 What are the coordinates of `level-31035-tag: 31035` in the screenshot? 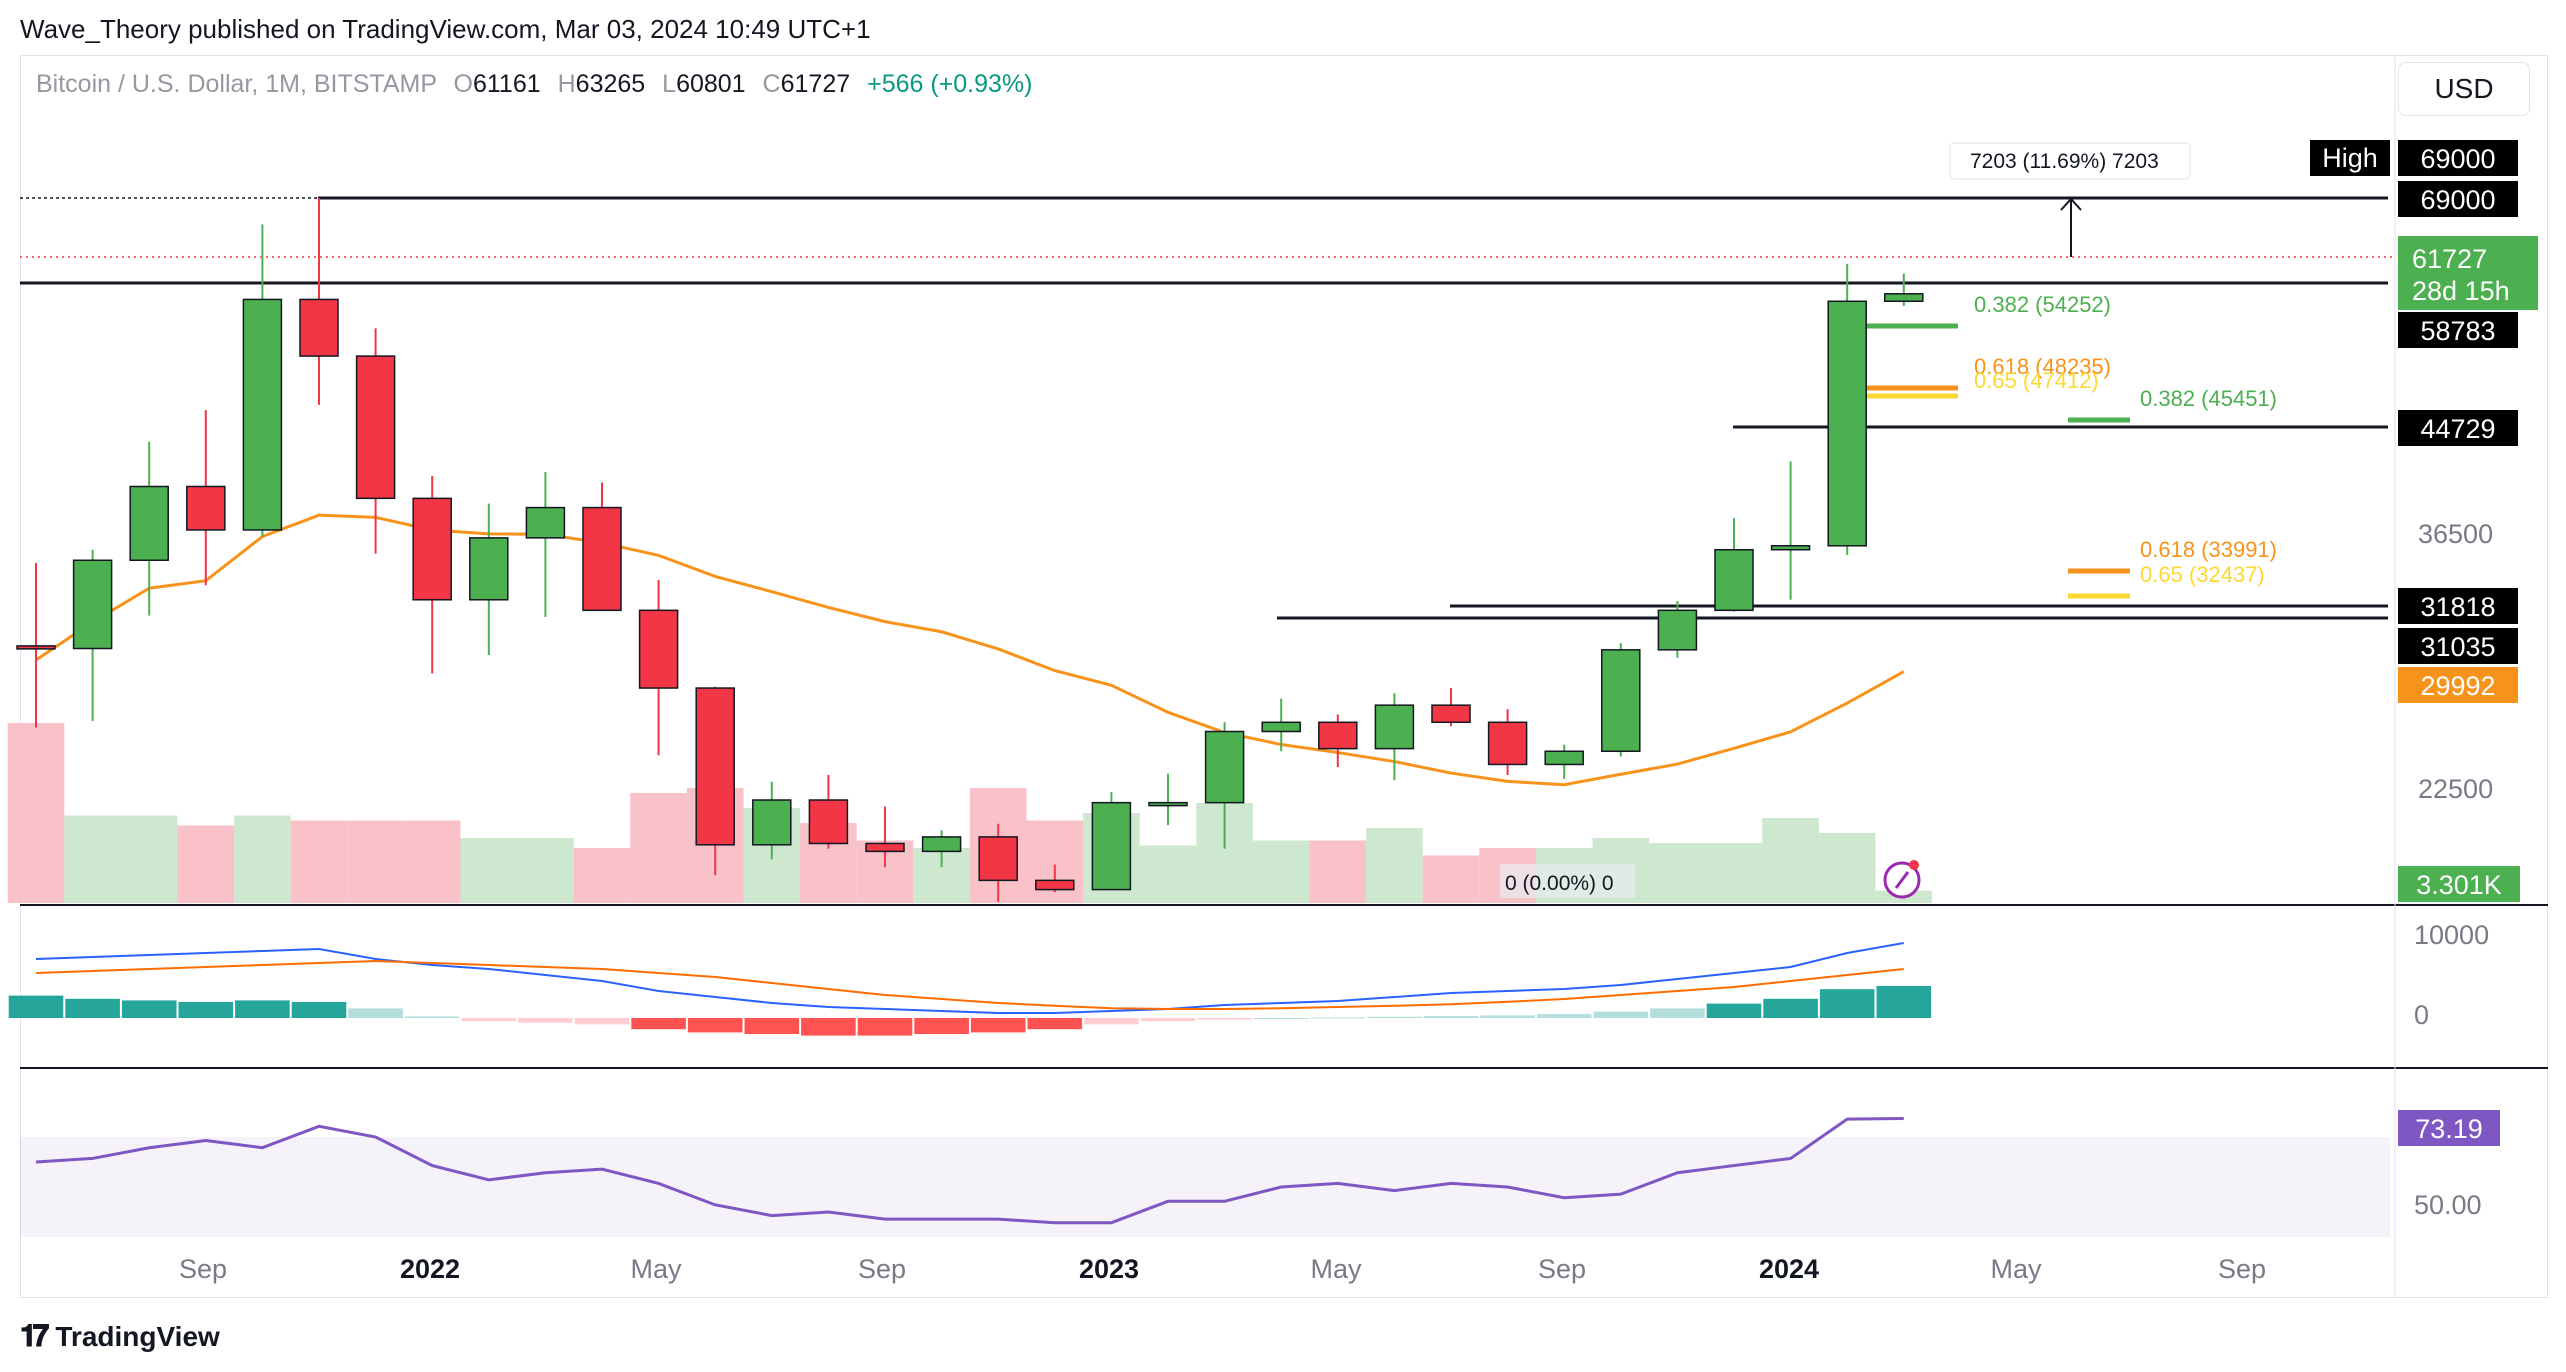 It's located at (2457, 647).